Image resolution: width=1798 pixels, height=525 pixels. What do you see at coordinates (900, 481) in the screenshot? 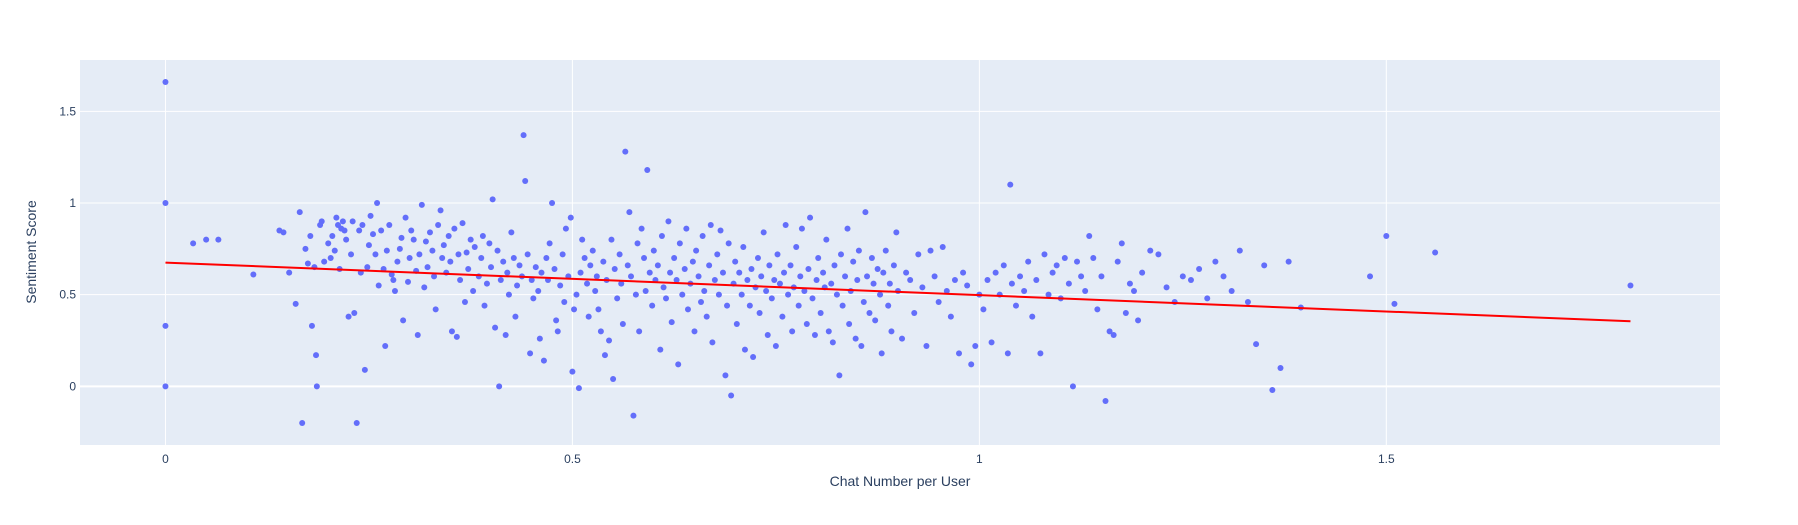
I see `x-axis-title: Chat Number per User` at bounding box center [900, 481].